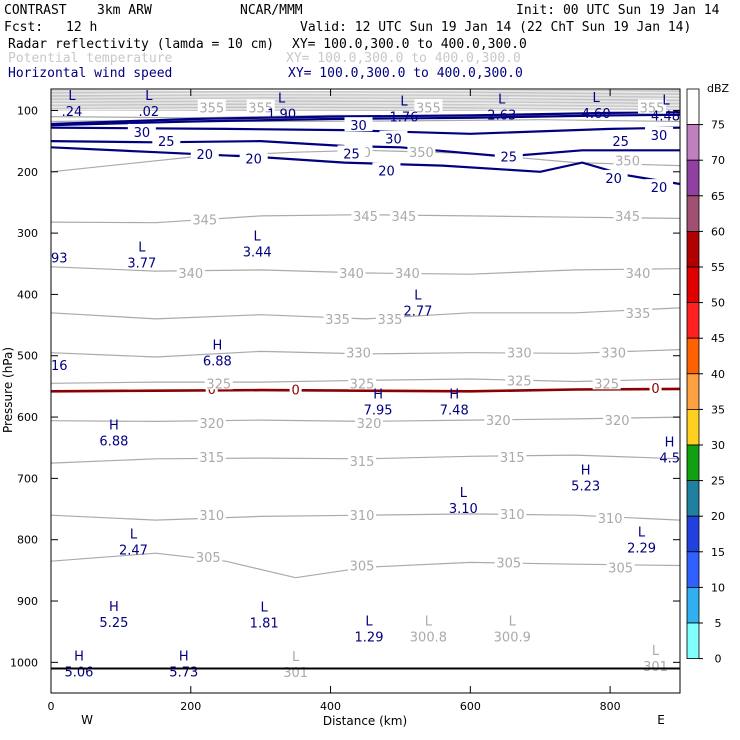 Image resolution: width=740 pixels, height=740 pixels. I want to click on y-tick-label: 400, so click(27, 294).